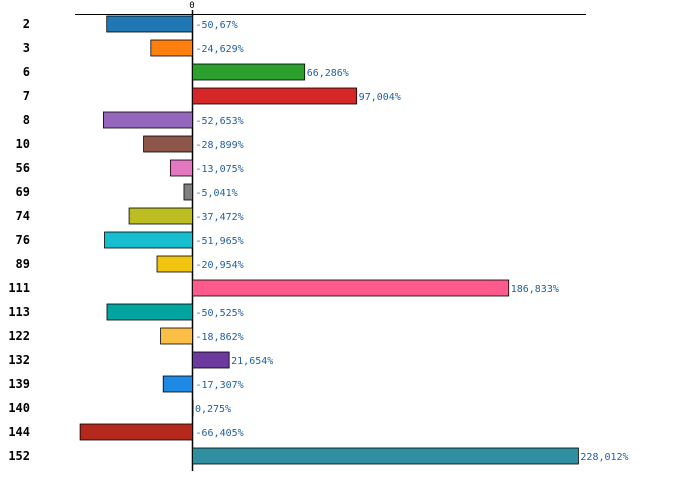  Describe the element at coordinates (220, 121) in the screenshot. I see `value-label-8: -52,653%` at that location.